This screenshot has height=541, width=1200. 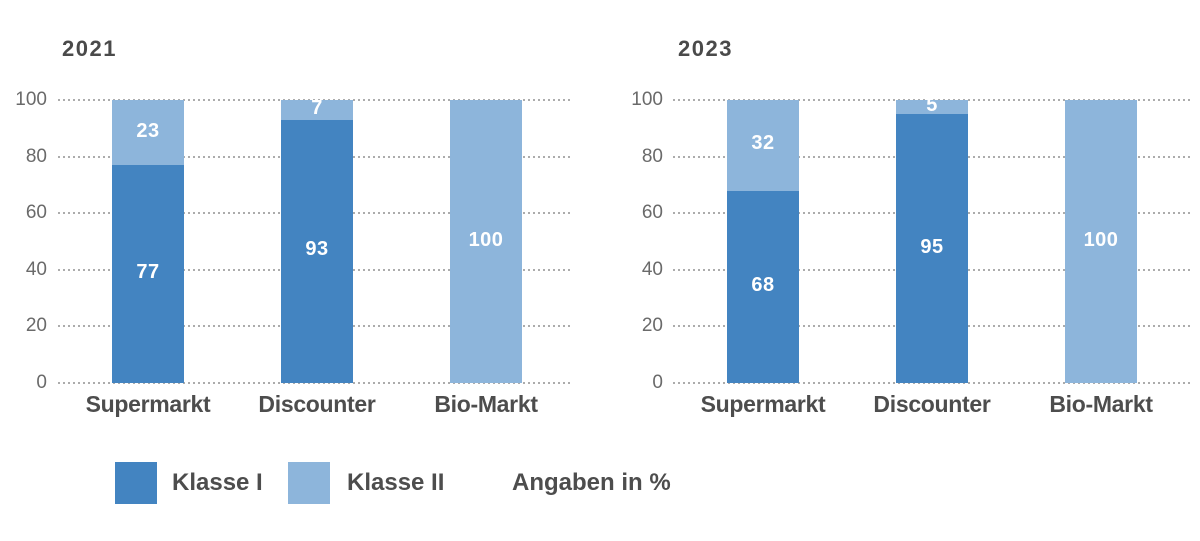 I want to click on bar-segment-klasse-i-supermarkt: 77, so click(x=148, y=274).